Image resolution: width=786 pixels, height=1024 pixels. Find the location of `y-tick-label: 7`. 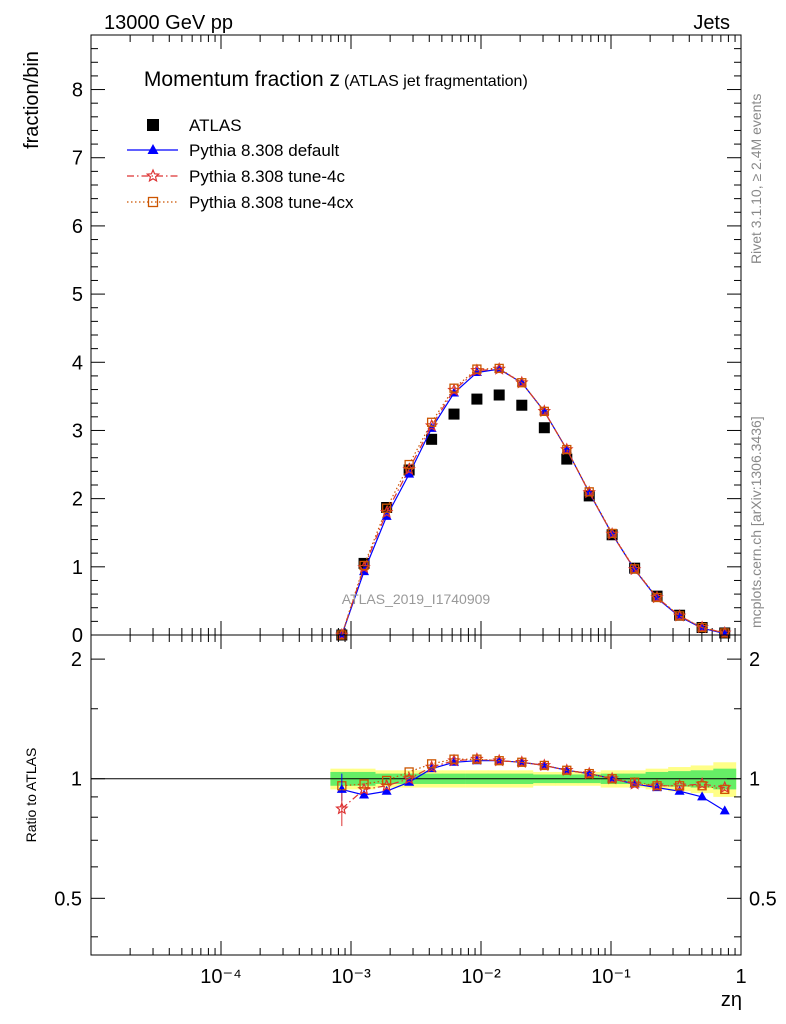

y-tick-label: 7 is located at coordinates (77, 159).